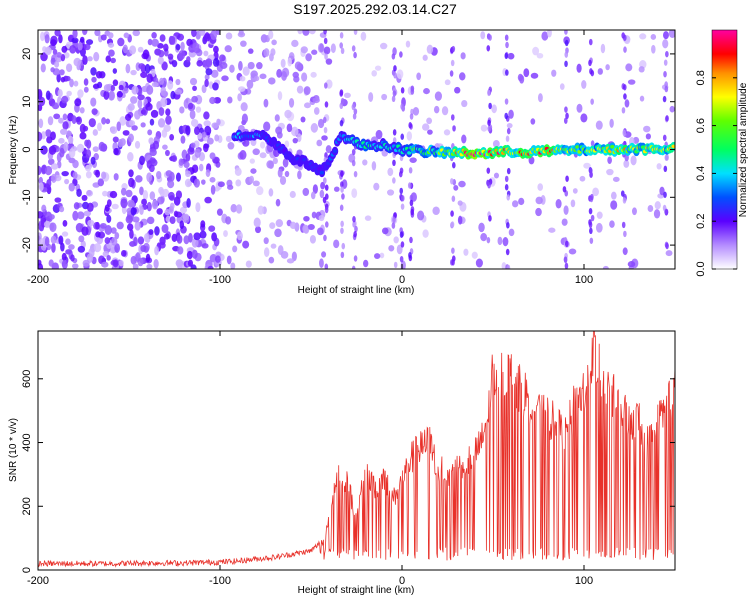 The width and height of the screenshot is (750, 600). I want to click on x-tick-label: 100, so click(584, 581).